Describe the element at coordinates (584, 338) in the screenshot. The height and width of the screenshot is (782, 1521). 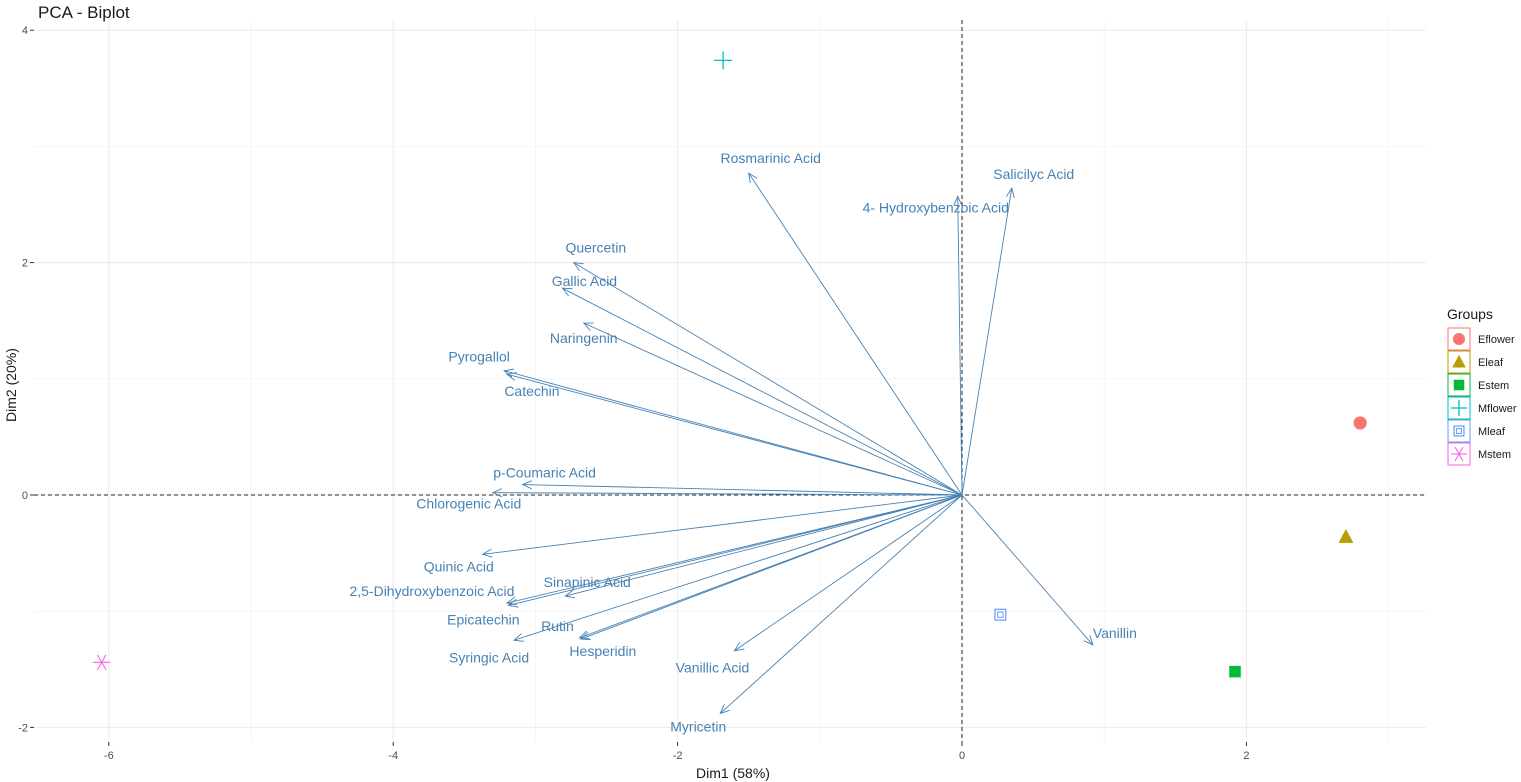
I see `variable-label: Naringenin` at that location.